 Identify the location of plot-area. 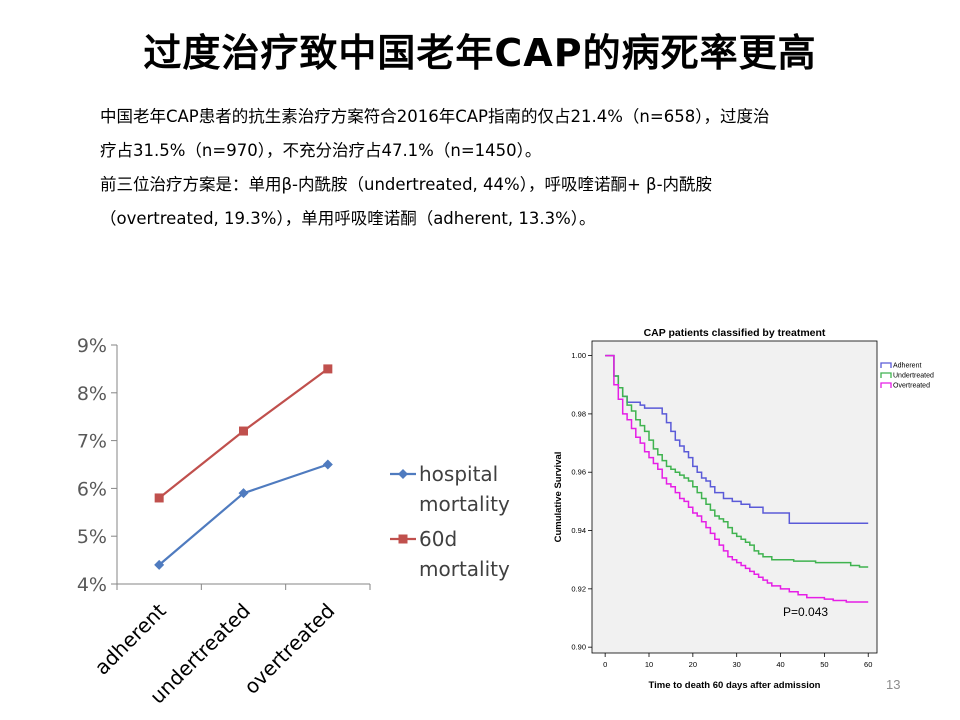
(734, 497).